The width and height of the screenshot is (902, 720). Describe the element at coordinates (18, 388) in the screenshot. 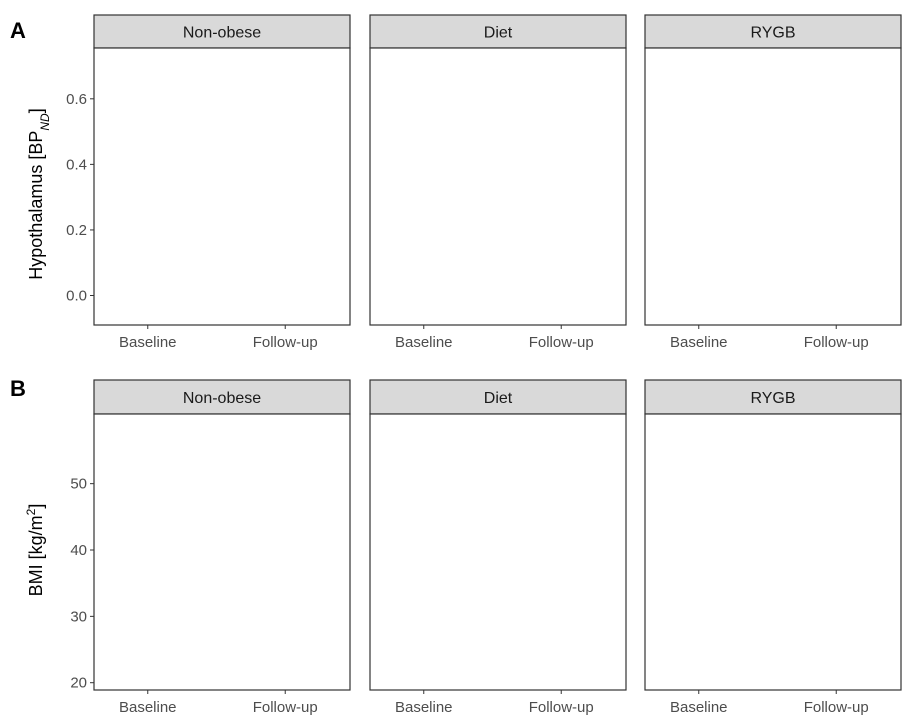

I see `panel-tag: B` at that location.